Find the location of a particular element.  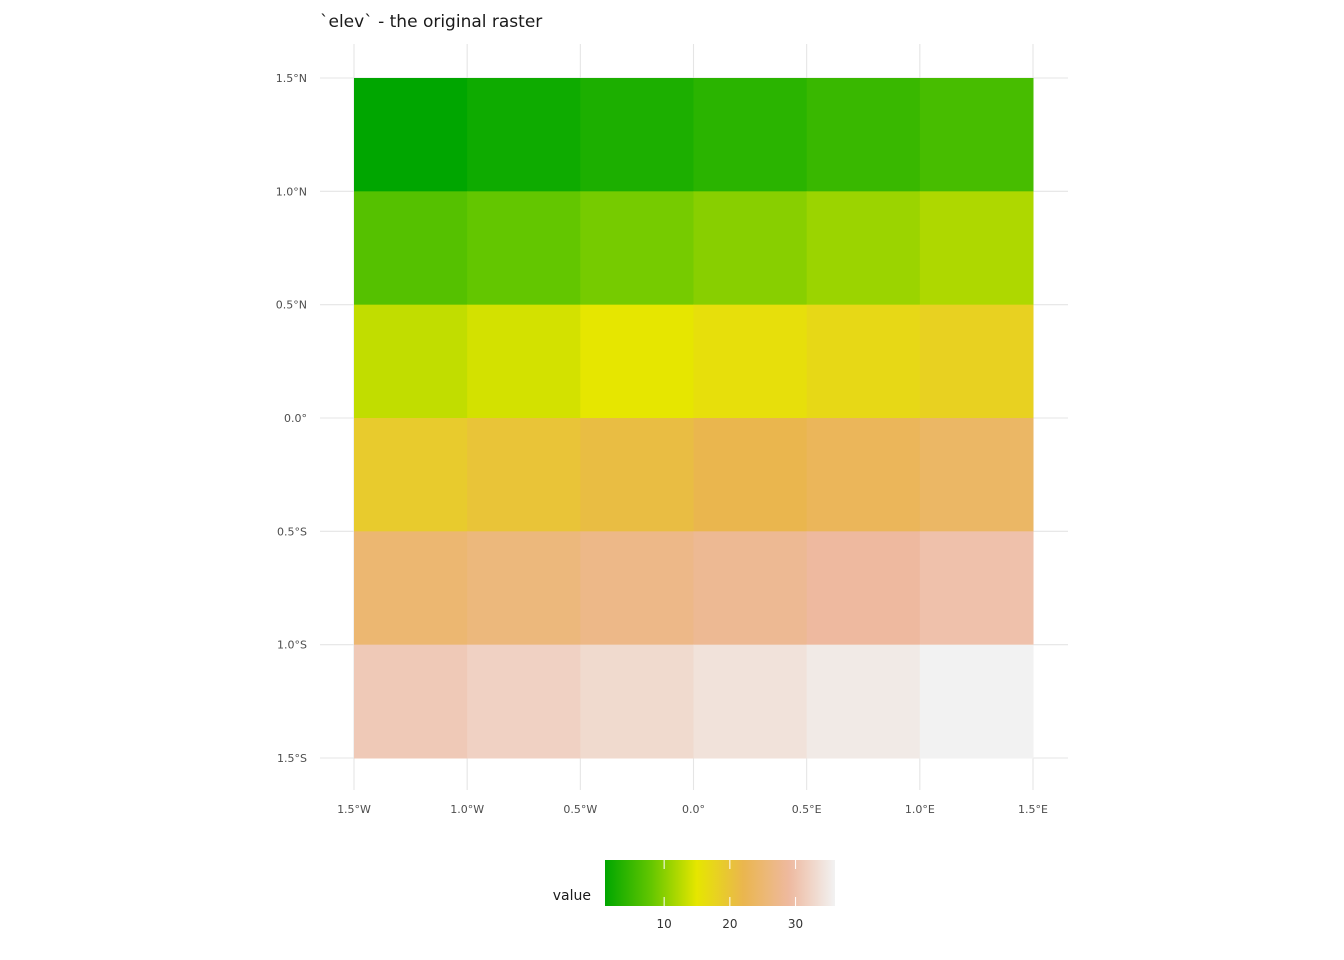

raster-cell-r1-c5 is located at coordinates (976, 248).